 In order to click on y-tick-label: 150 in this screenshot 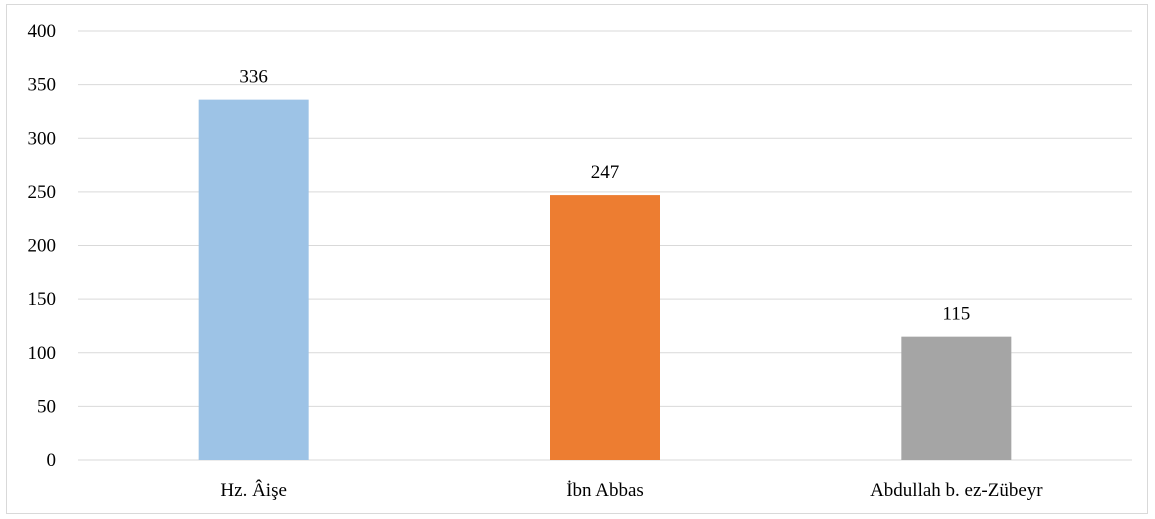, I will do `click(42, 299)`.